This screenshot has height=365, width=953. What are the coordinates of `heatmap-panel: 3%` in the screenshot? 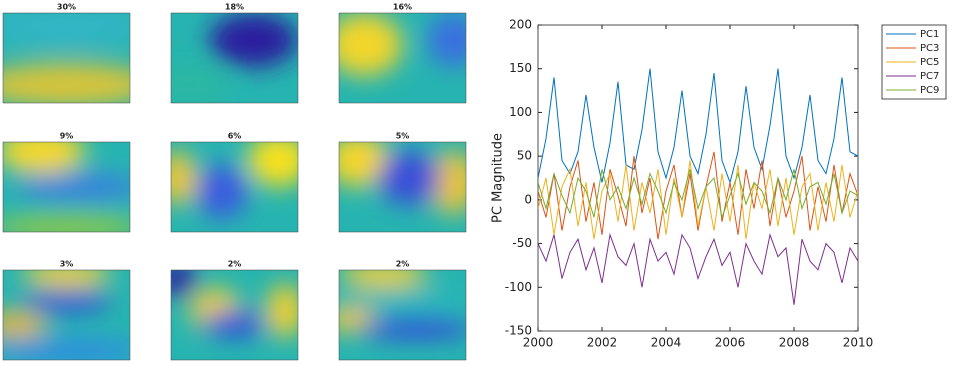 It's located at (66, 310).